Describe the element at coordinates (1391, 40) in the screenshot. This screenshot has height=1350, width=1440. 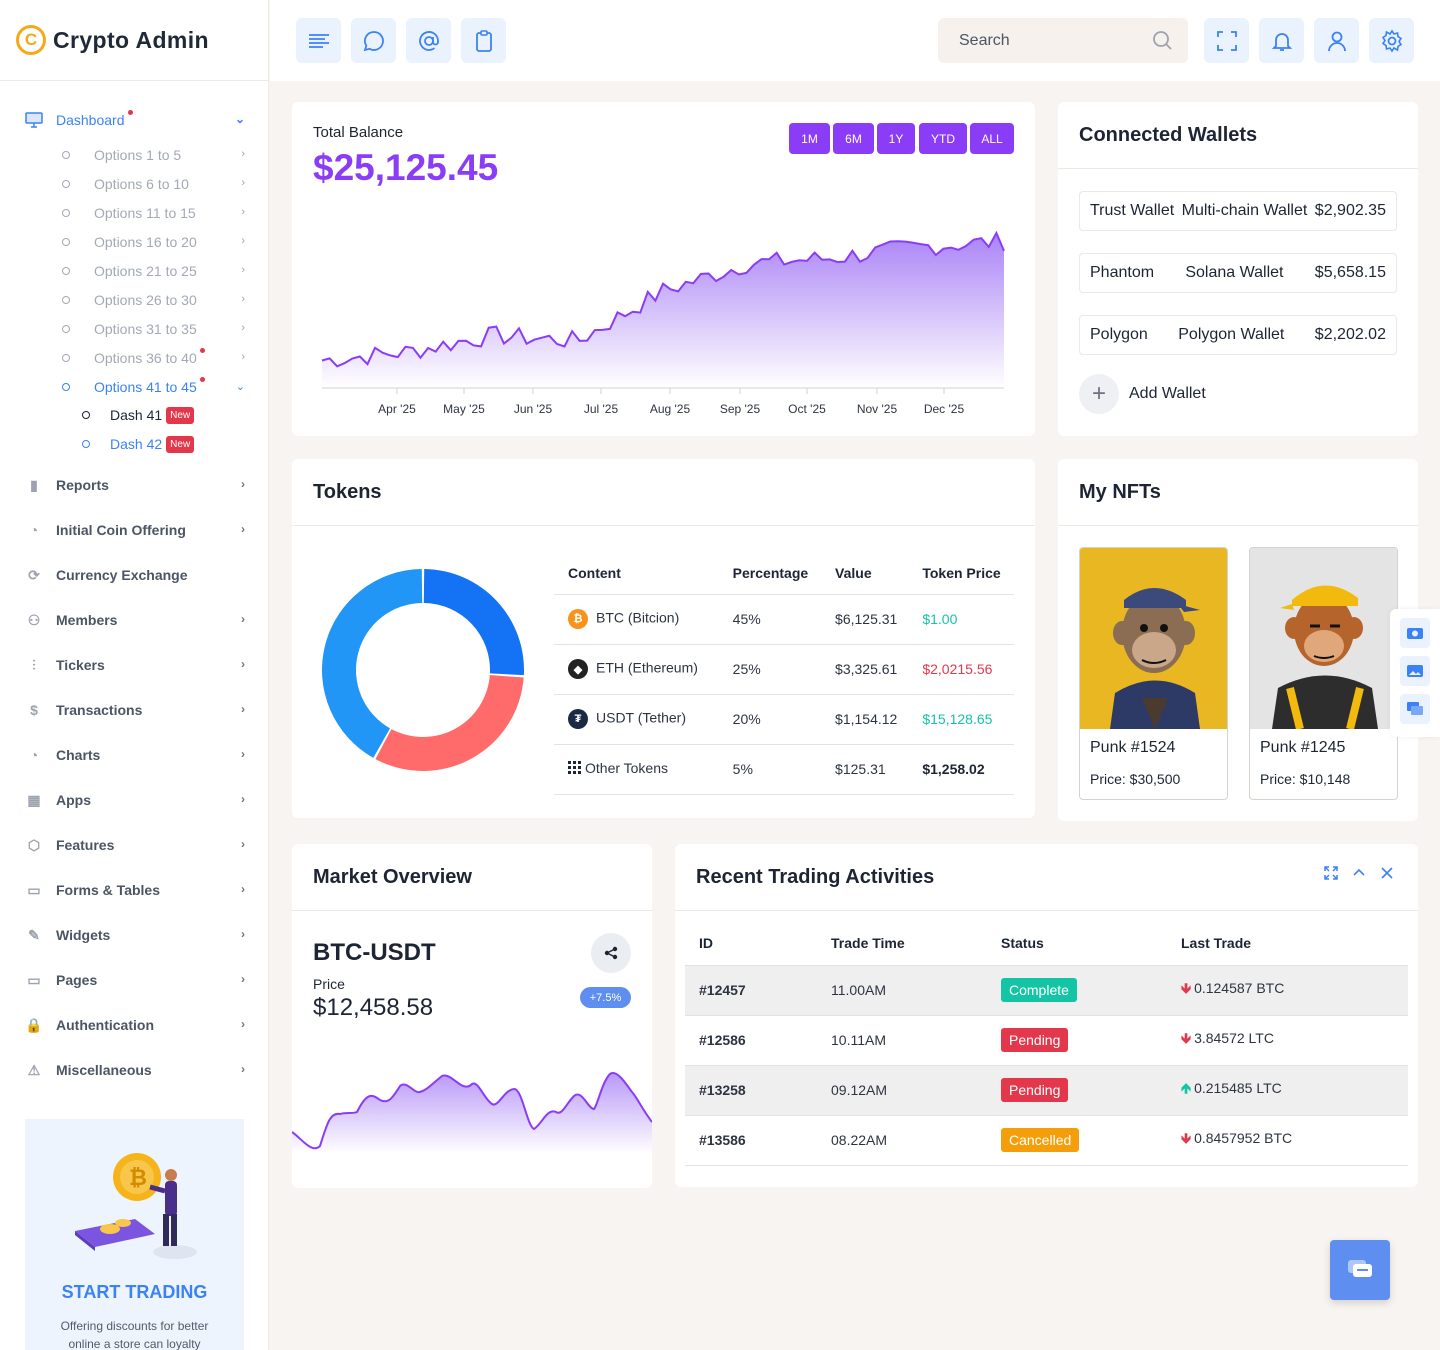
I see `settings-button` at that location.